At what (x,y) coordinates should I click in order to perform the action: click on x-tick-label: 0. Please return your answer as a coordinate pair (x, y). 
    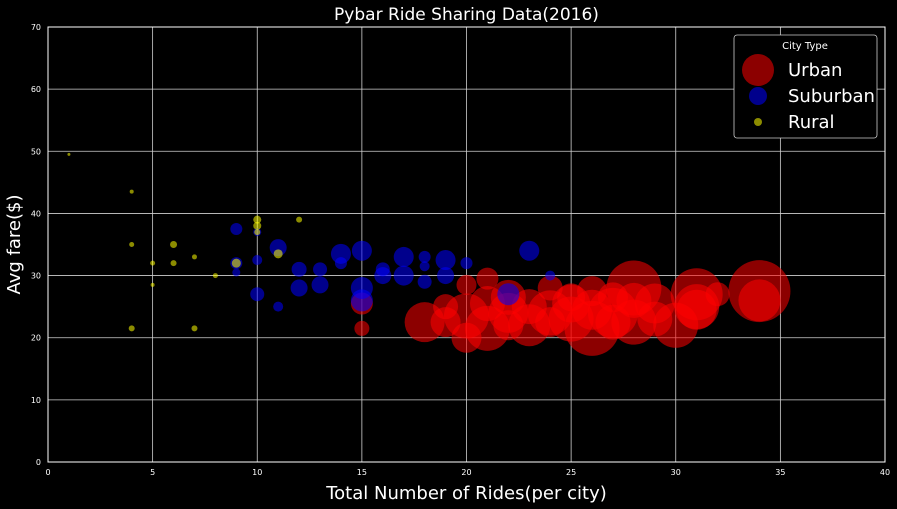
    Looking at the image, I should click on (47, 472).